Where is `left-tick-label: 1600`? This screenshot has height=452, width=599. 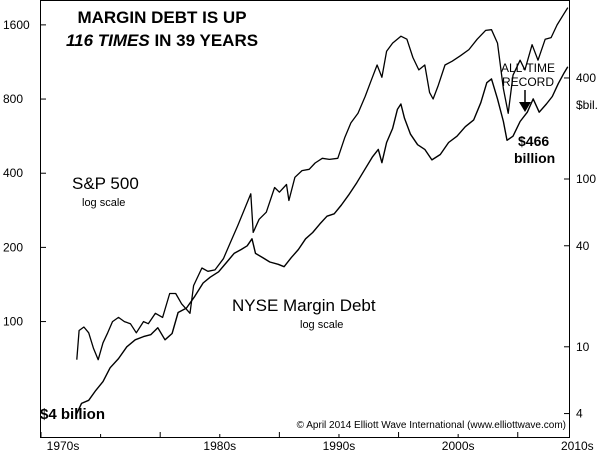
left-tick-label: 1600 is located at coordinates (16, 25).